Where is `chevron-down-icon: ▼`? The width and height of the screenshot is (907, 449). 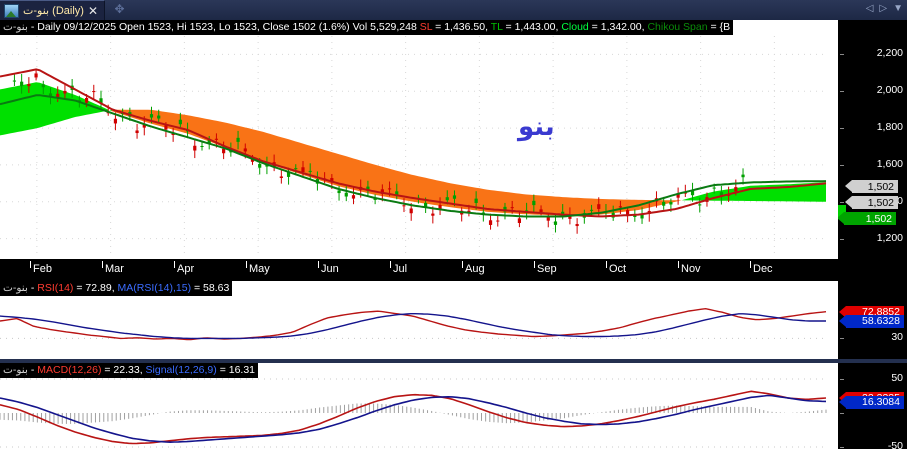 chevron-down-icon: ▼ is located at coordinates (898, 8).